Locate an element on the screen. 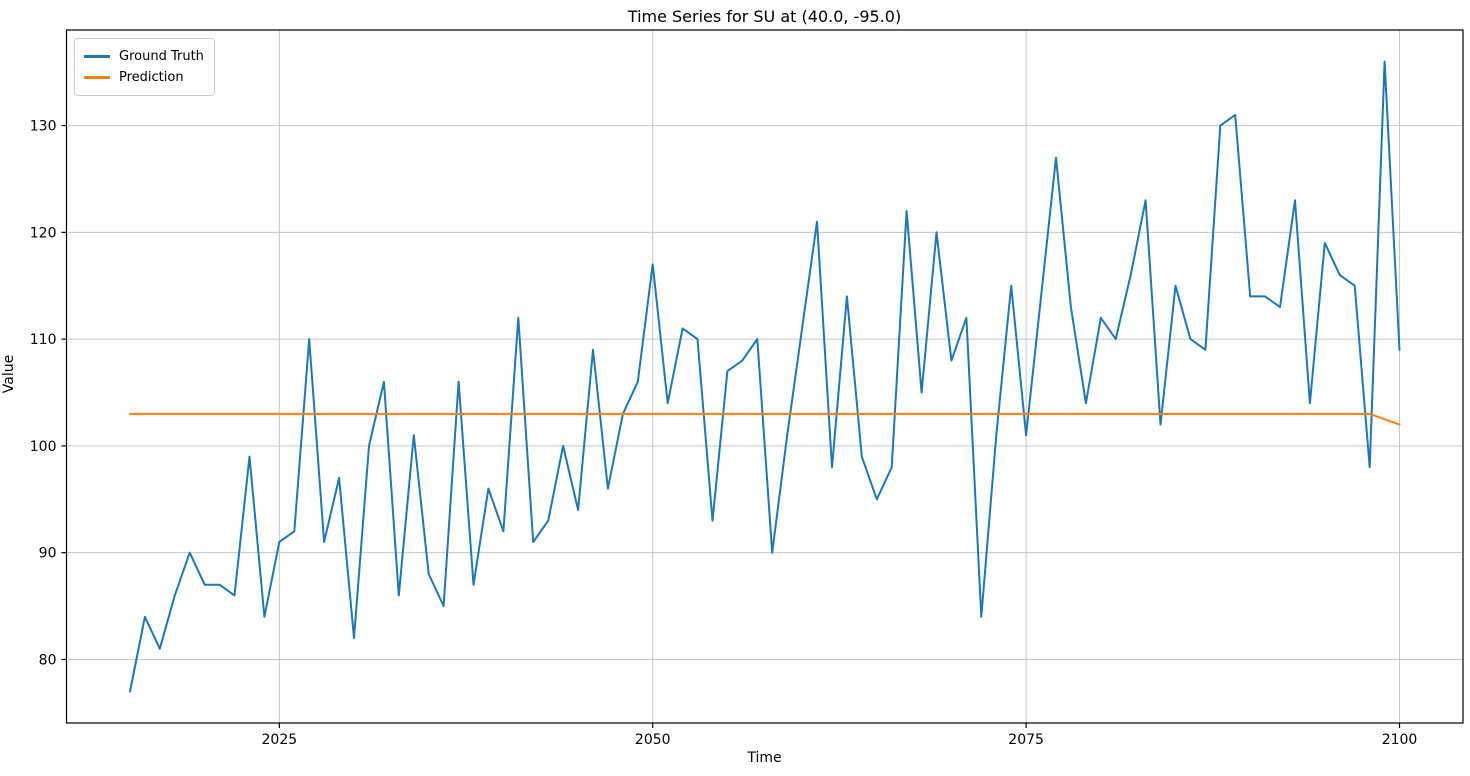 Image resolution: width=1470 pixels, height=776 pixels. y-tick-label: 130 is located at coordinates (43, 127).